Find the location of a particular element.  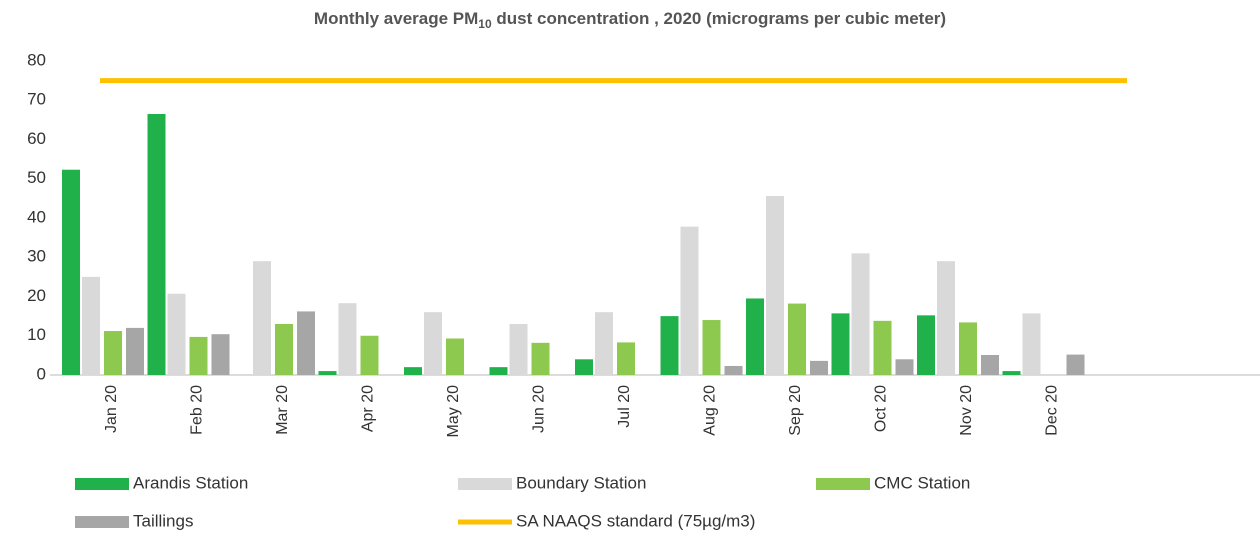

x-tick-label: Jan 20 is located at coordinates (111, 409).